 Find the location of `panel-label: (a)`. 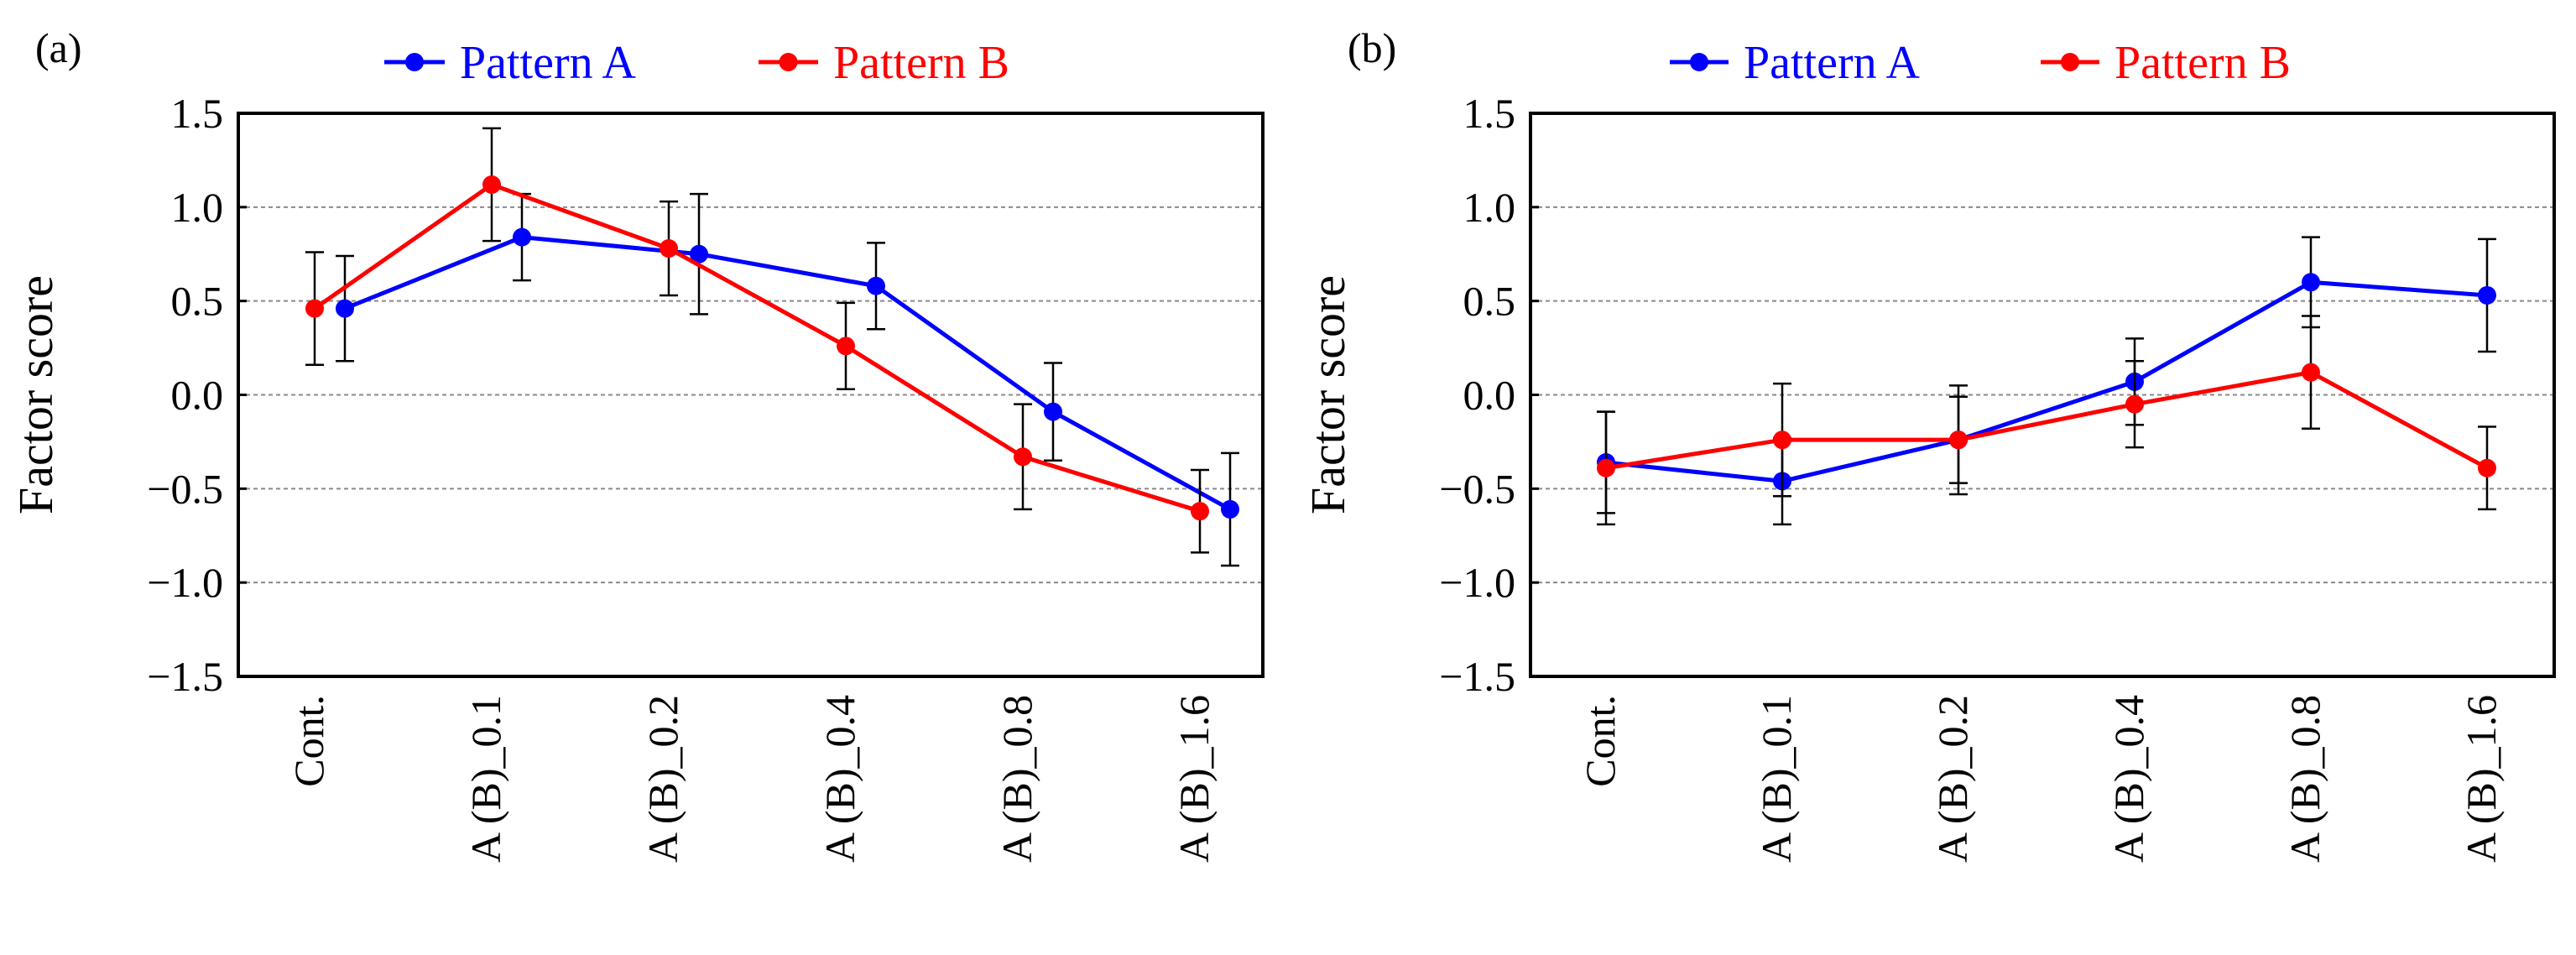

panel-label: (a) is located at coordinates (59, 47).